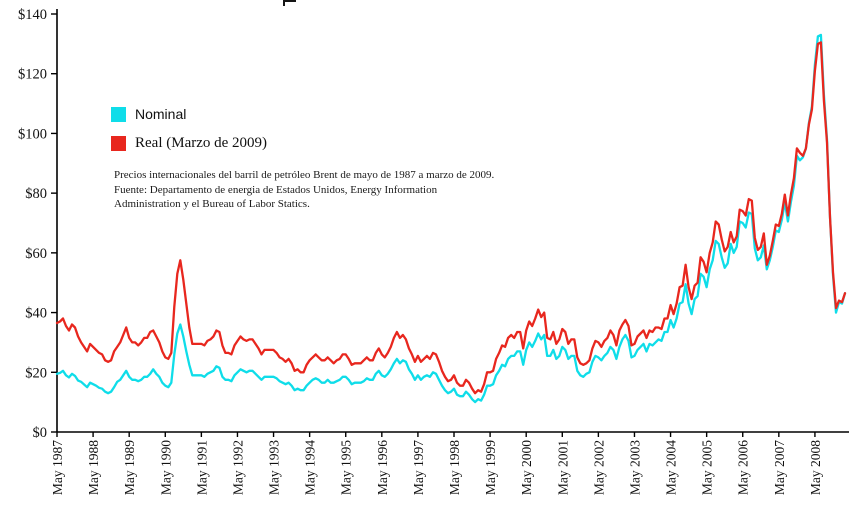 The height and width of the screenshot is (513, 850). Describe the element at coordinates (118, 114) in the screenshot. I see `nominal-color-swatch` at that location.